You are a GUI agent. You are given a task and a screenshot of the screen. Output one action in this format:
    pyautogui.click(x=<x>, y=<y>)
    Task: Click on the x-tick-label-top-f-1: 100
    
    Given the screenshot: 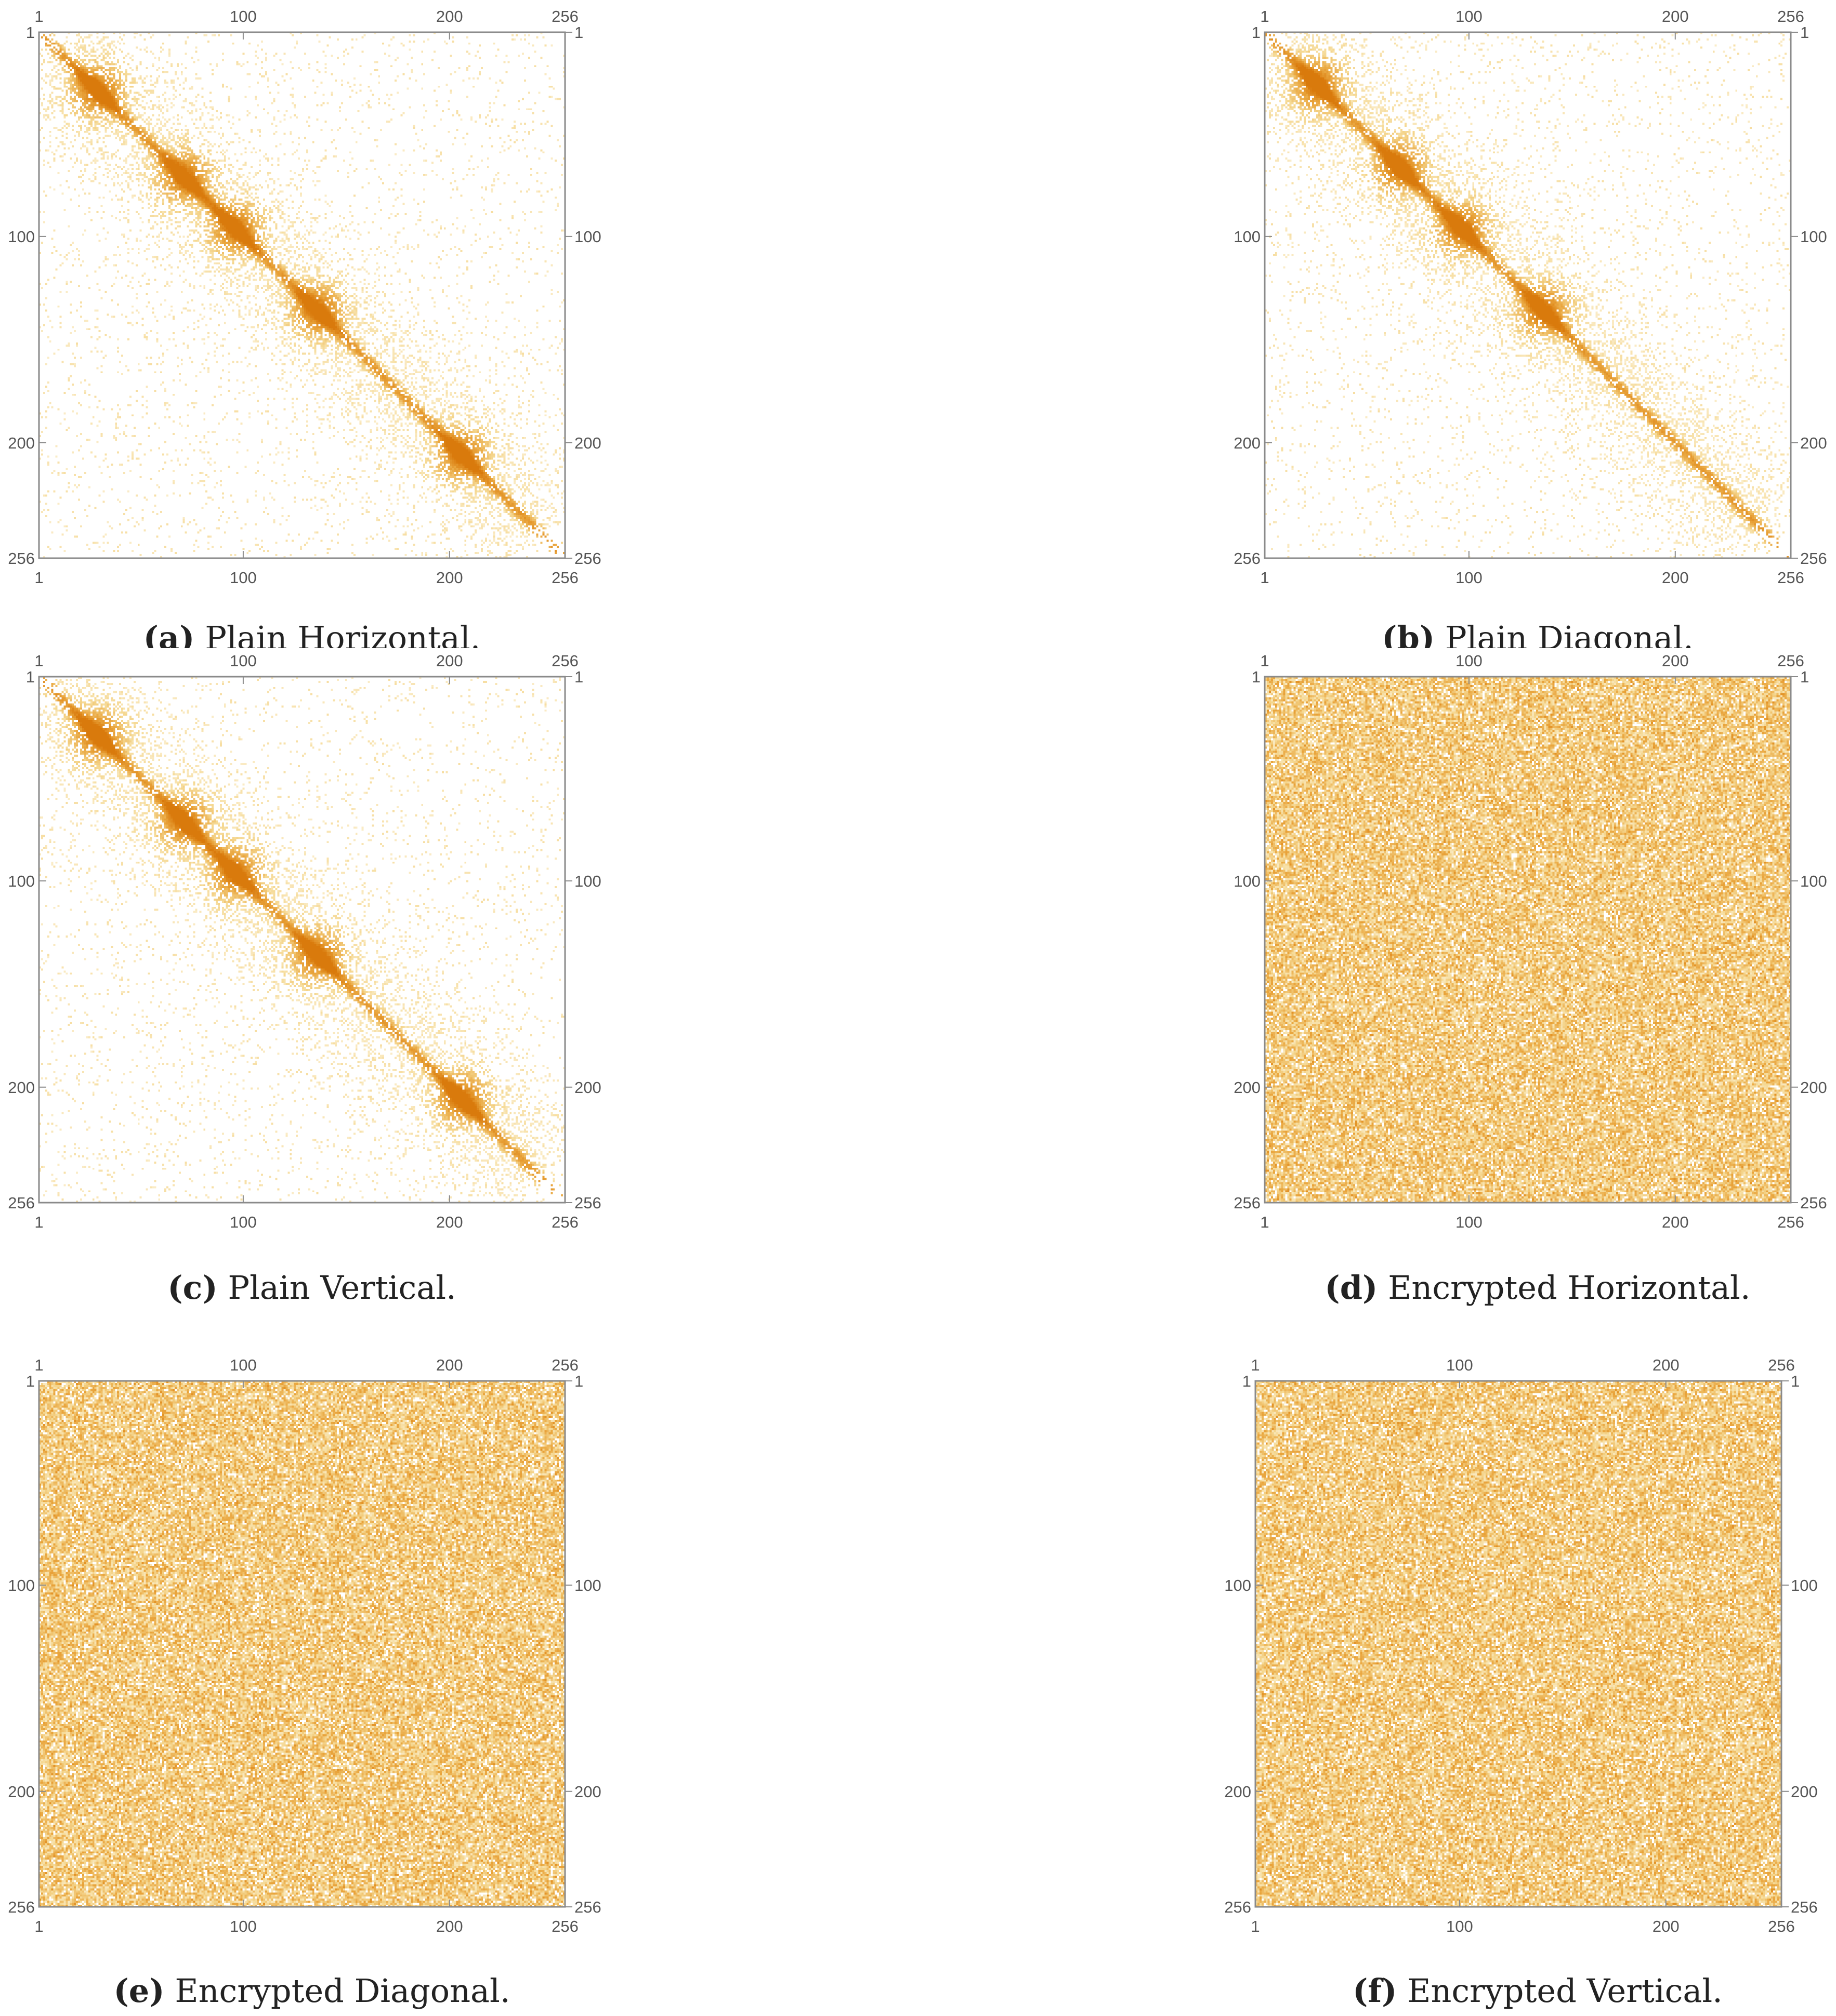 What is the action you would take?
    pyautogui.click(x=1459, y=1365)
    